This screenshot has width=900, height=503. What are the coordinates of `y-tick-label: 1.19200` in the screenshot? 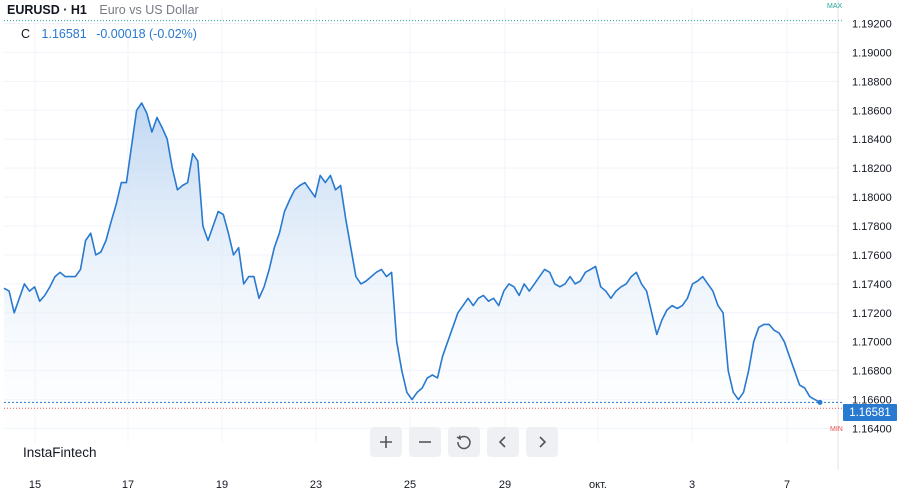 It's located at (872, 24).